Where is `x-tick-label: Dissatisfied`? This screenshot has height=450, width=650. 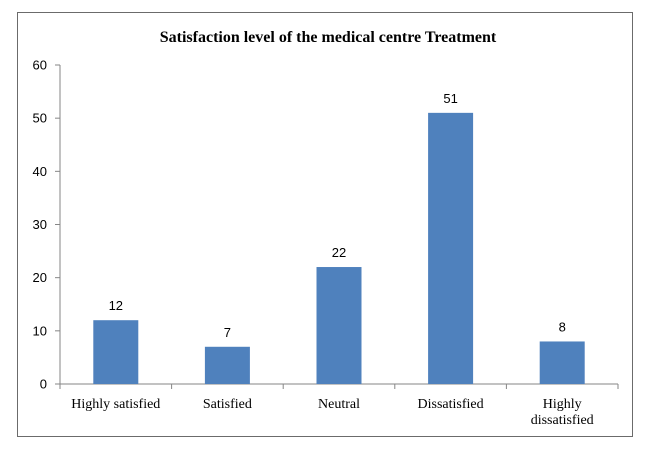 x-tick-label: Dissatisfied is located at coordinates (451, 404).